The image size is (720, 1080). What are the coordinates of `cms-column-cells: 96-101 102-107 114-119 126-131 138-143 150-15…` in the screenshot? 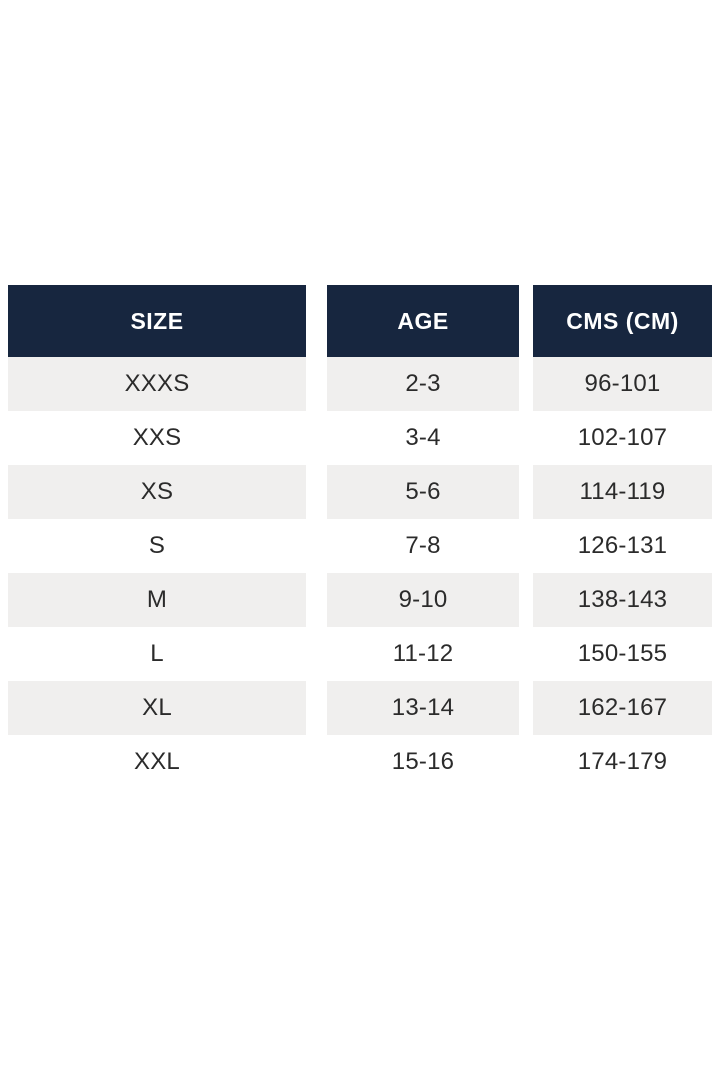 It's located at (622, 573).